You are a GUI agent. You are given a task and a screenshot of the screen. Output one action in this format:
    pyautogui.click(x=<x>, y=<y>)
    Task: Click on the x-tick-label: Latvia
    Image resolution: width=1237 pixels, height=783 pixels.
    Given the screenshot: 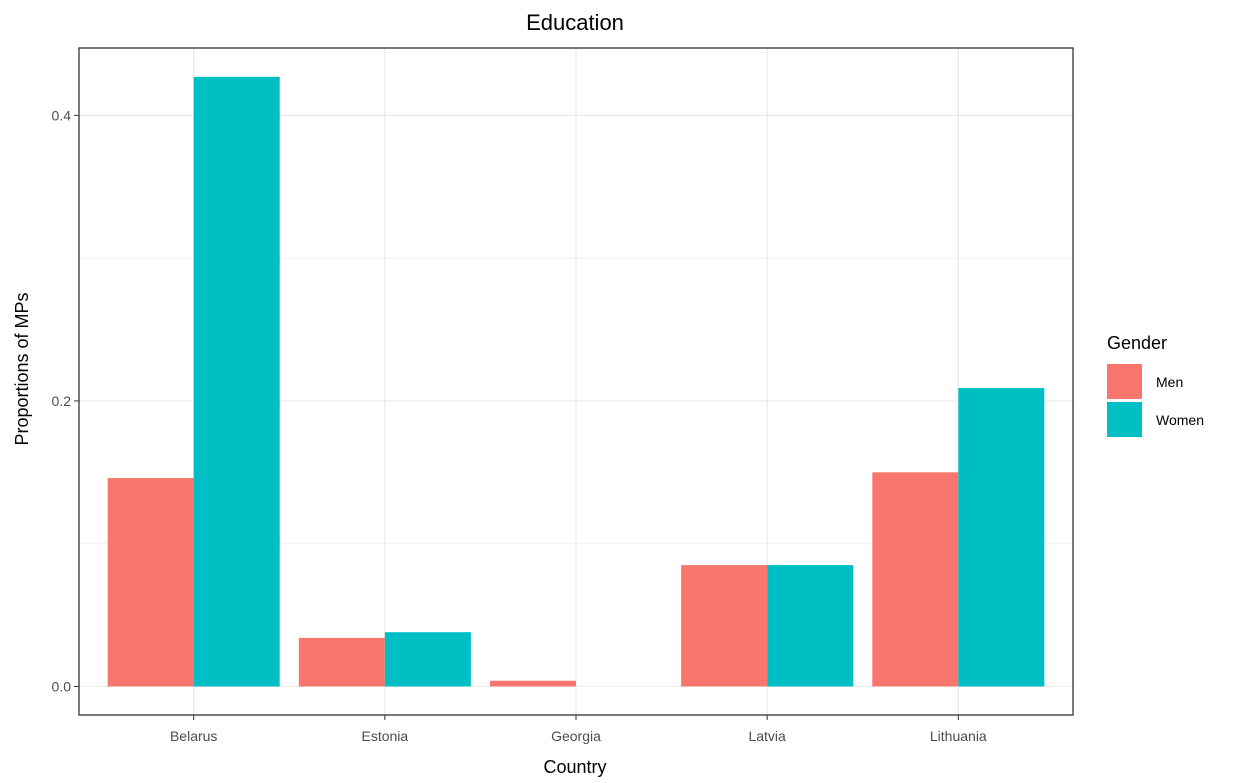 What is the action you would take?
    pyautogui.click(x=767, y=736)
    